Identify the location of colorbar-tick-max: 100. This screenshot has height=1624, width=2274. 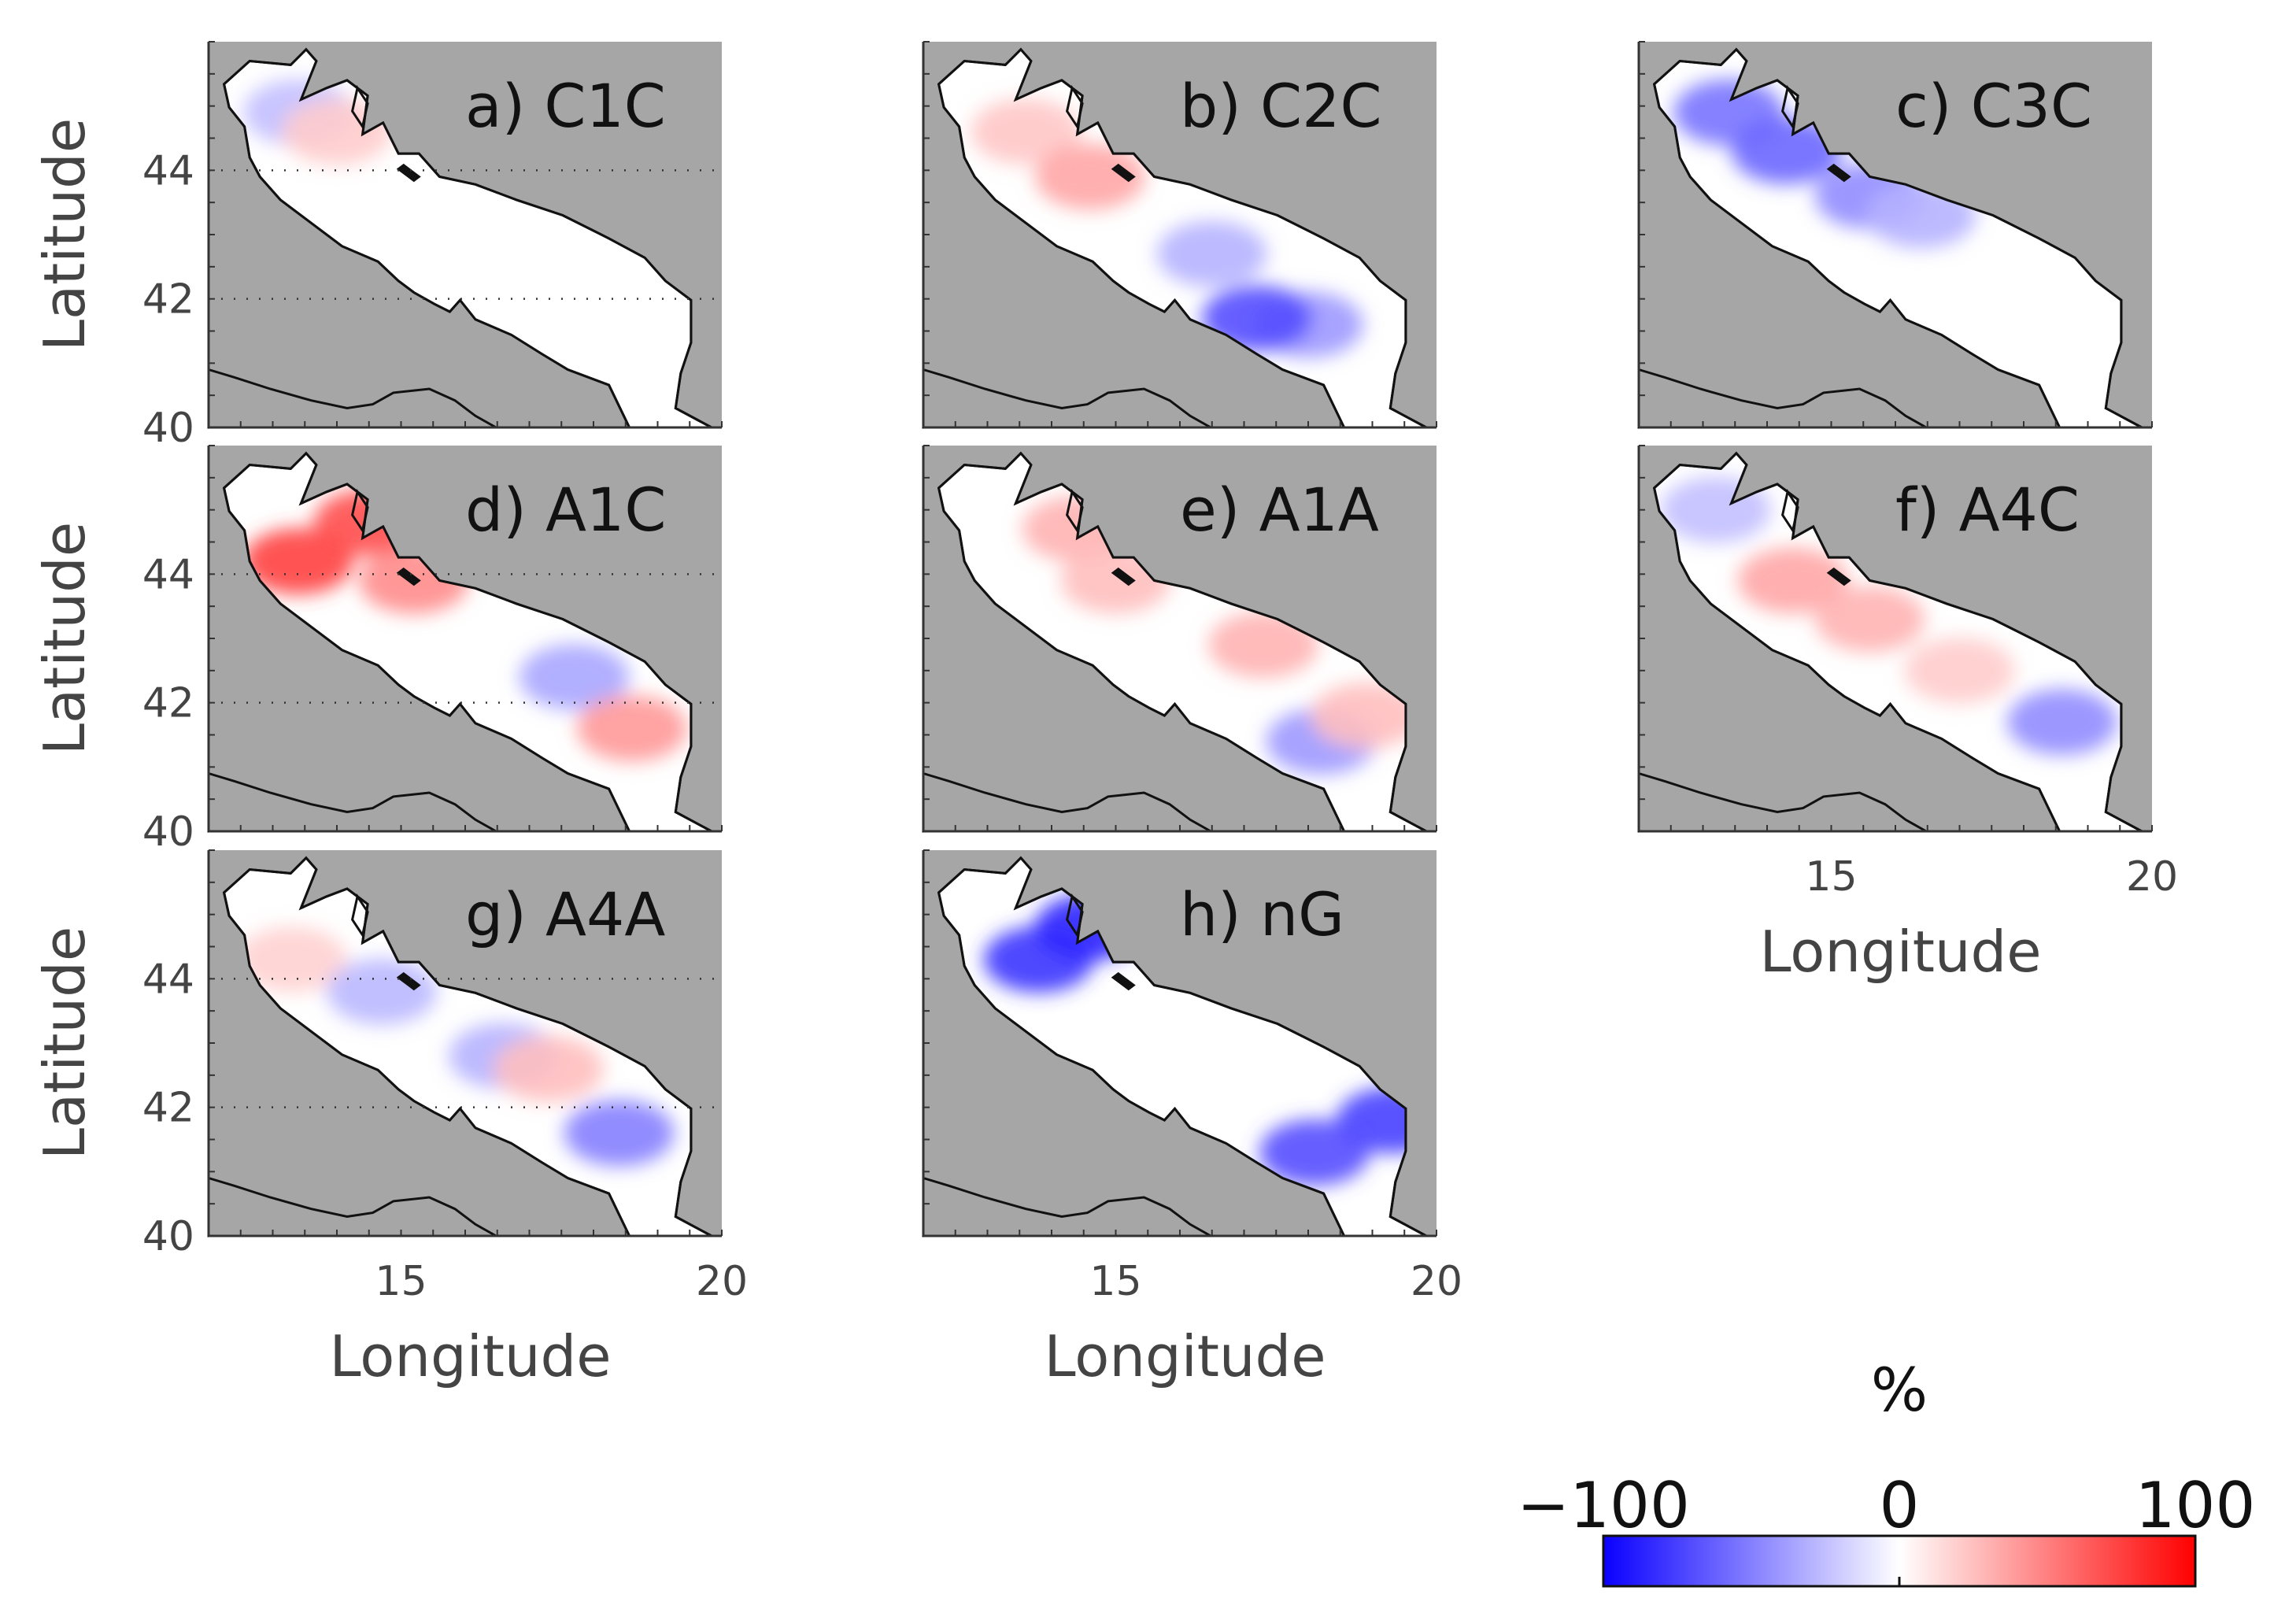
(2195, 1505).